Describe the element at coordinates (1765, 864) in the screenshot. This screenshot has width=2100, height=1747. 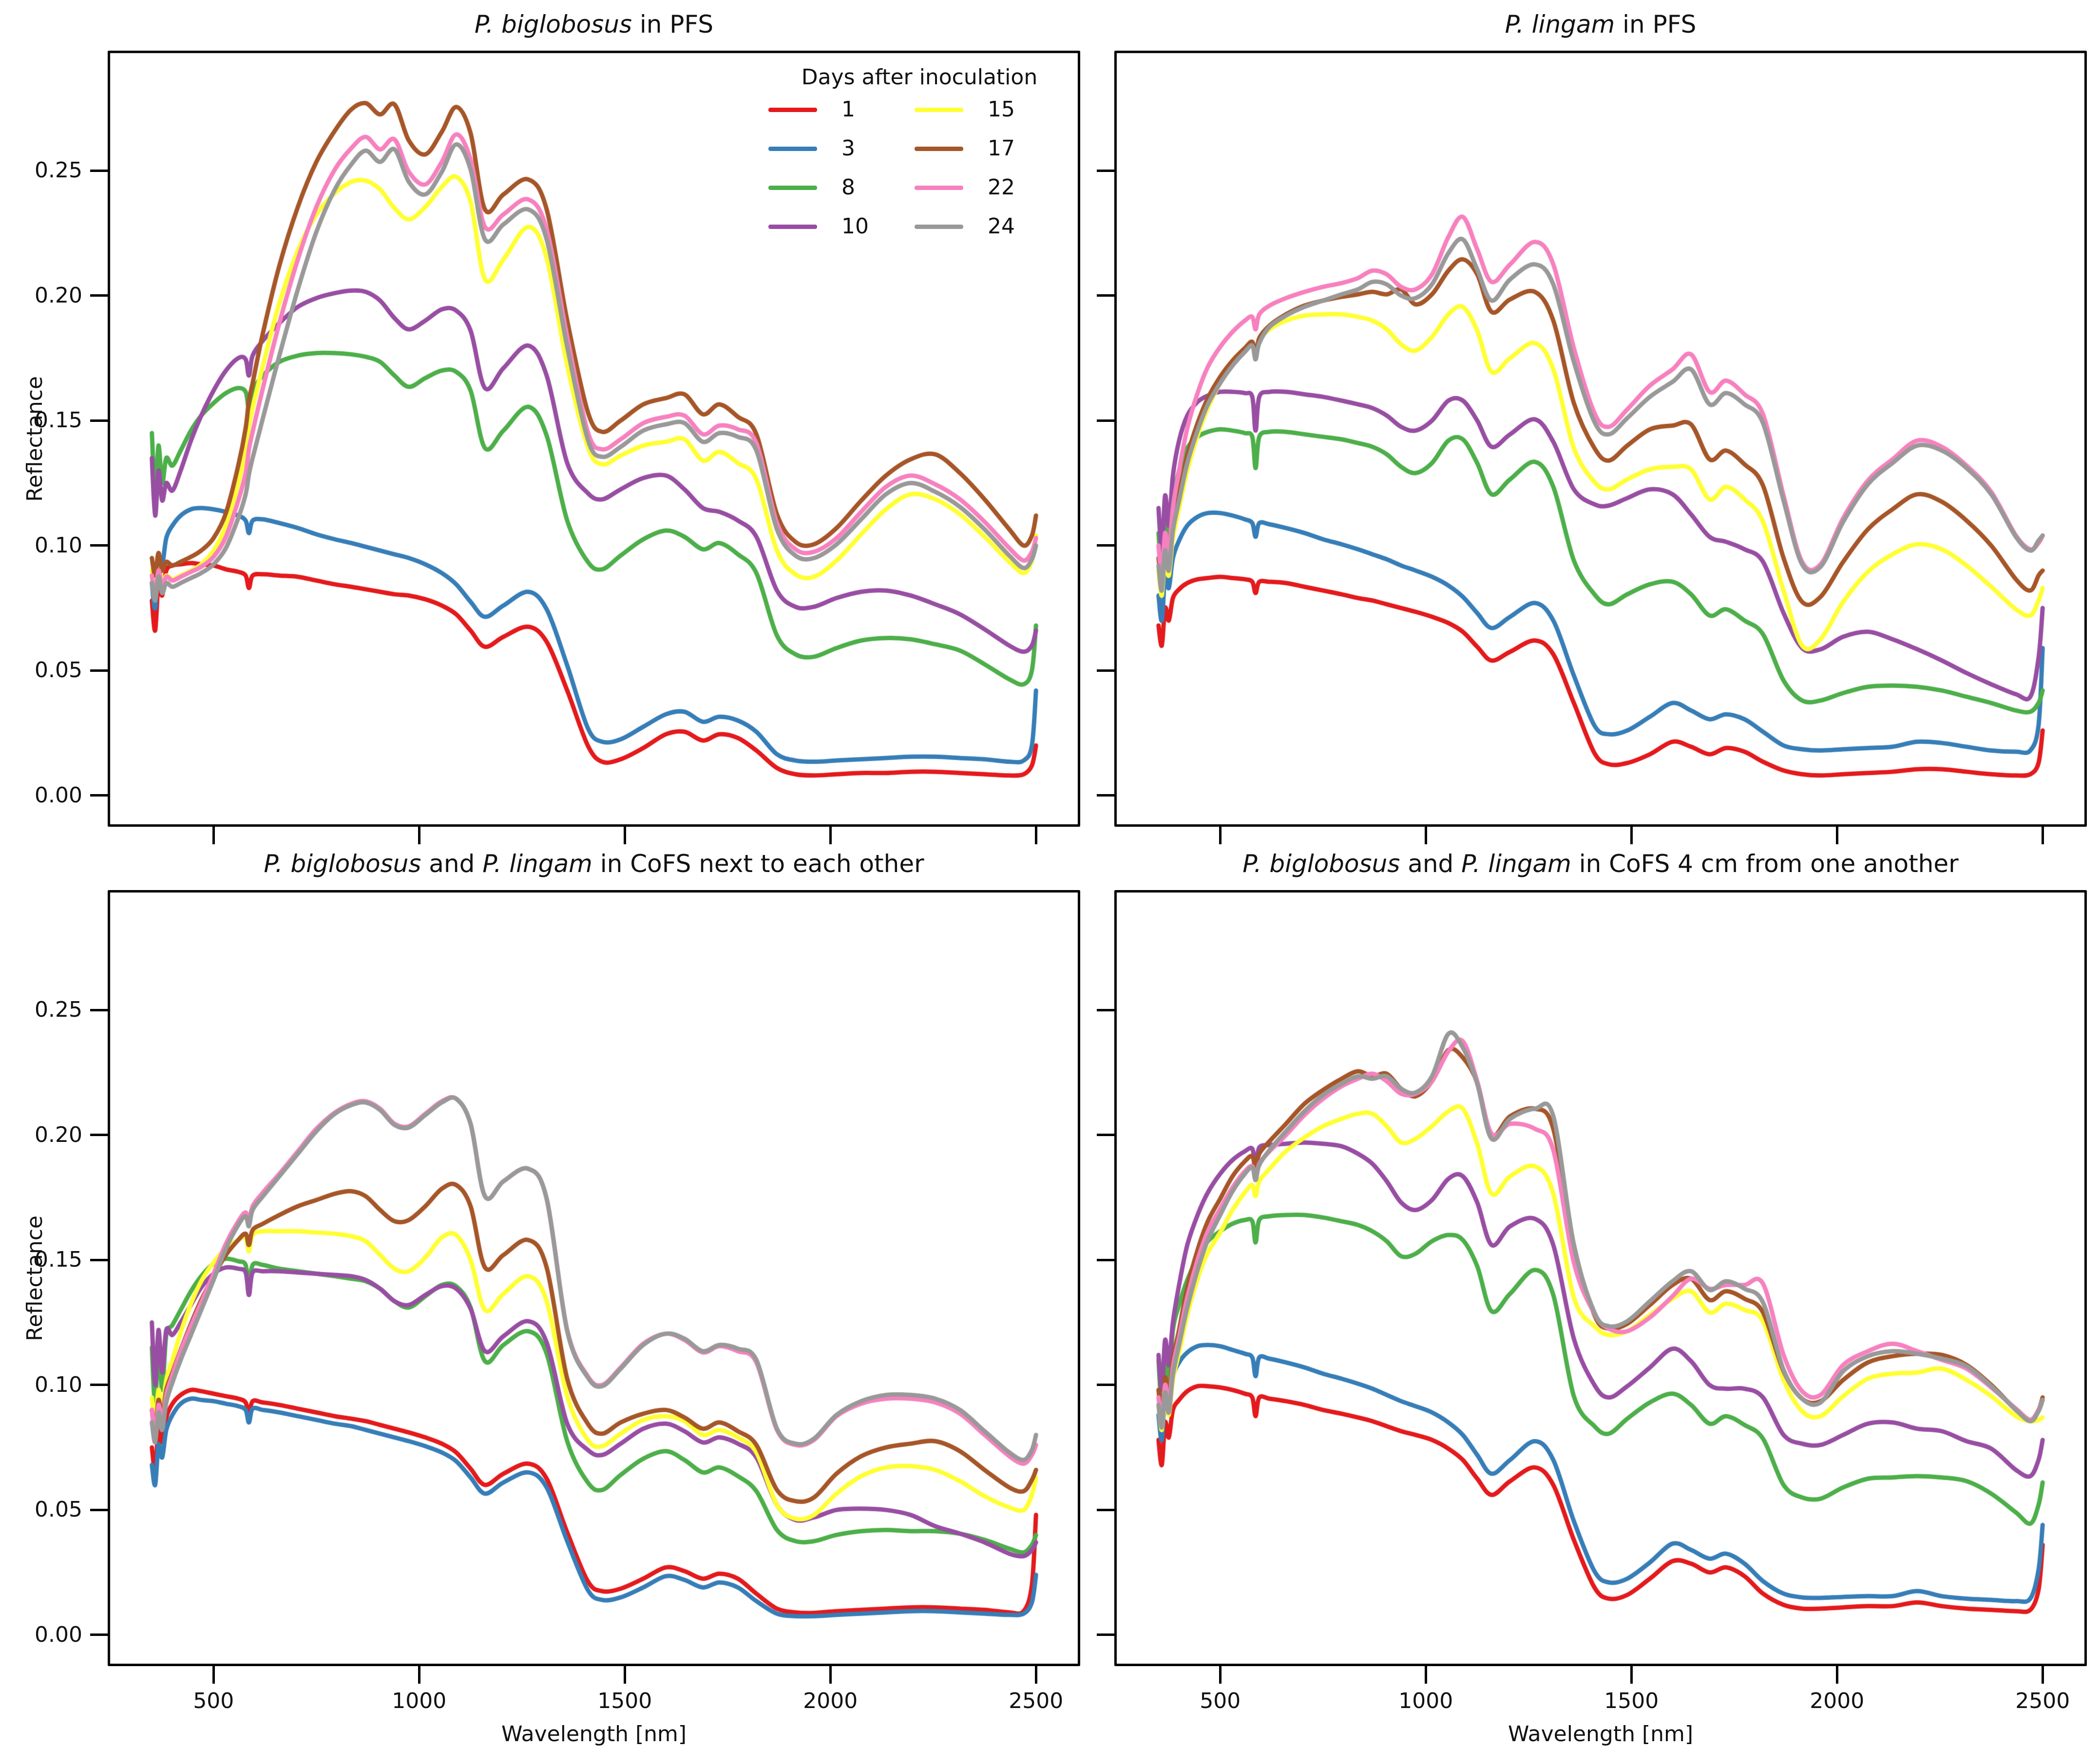
I see `title-segment: in CoFS 4 cm from one another` at that location.